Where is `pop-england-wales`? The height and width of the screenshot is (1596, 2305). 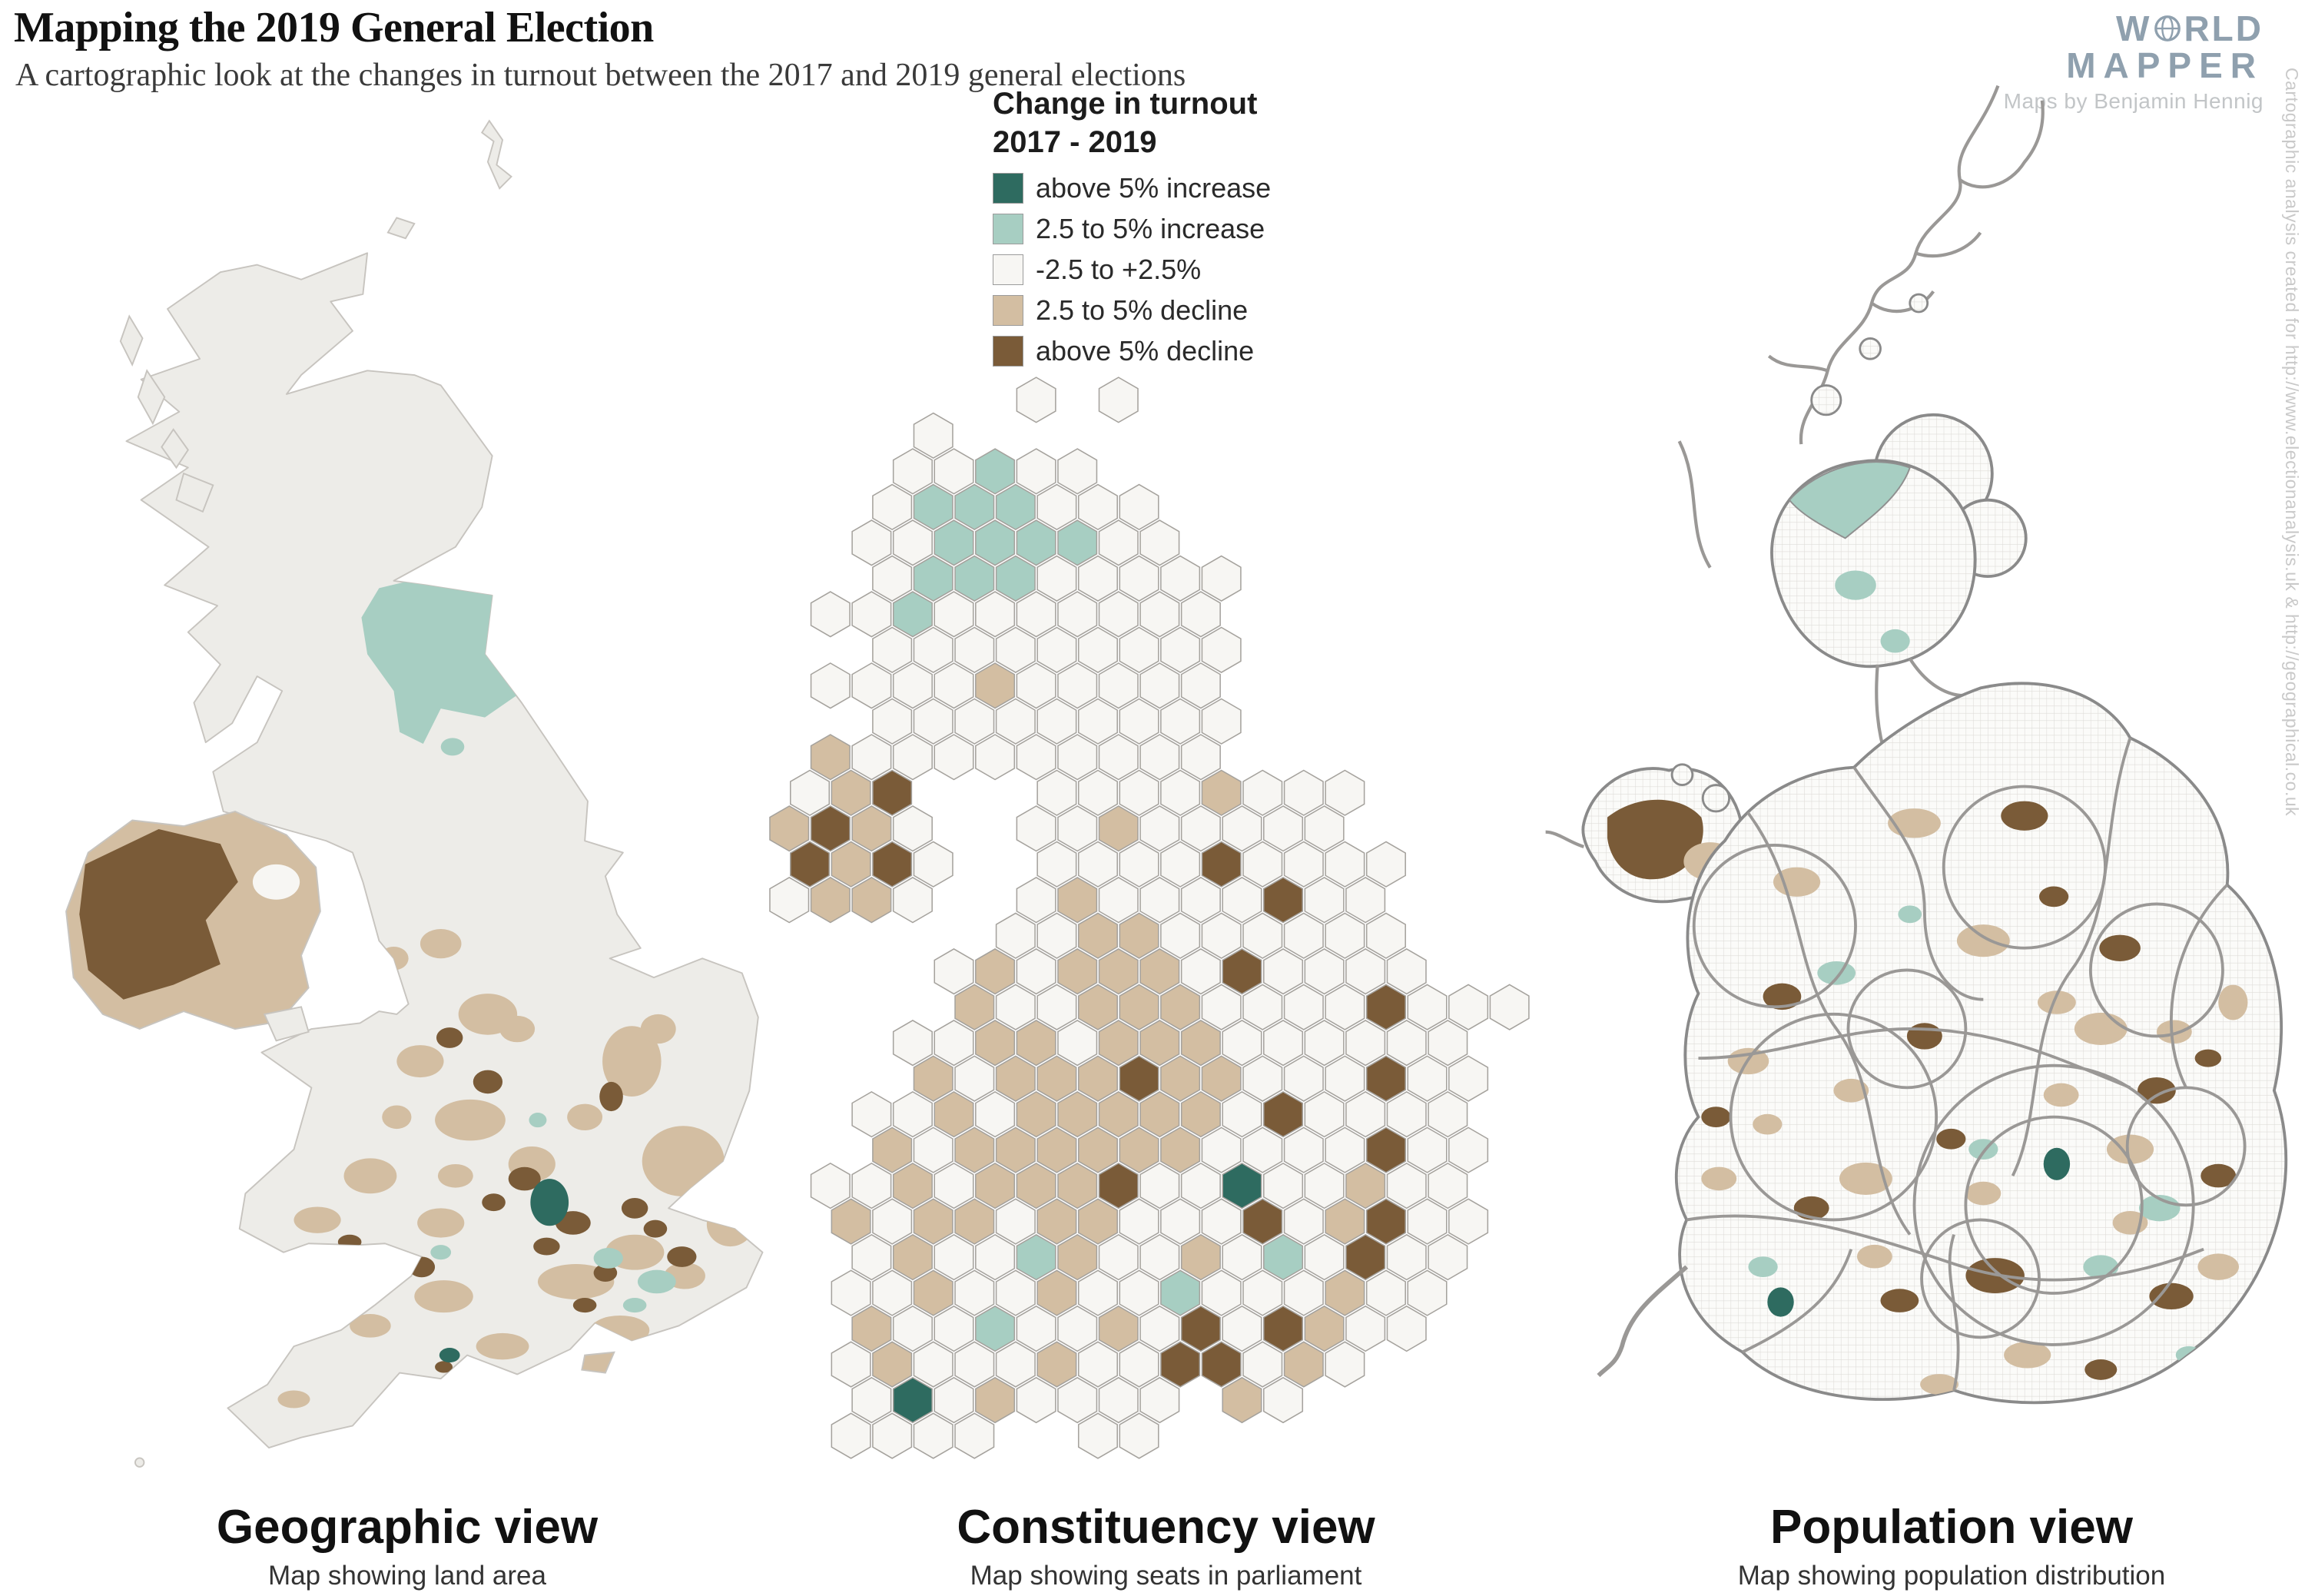
pop-england-wales is located at coordinates (1942, 1043).